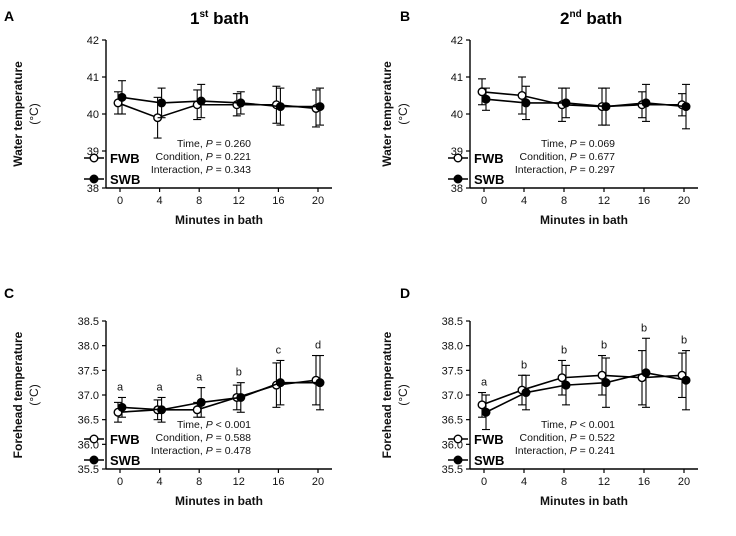 Image resolution: width=736 pixels, height=536 pixels. Describe the element at coordinates (232, 451) in the screenshot. I see `stats-value: = 0.478` at that location.